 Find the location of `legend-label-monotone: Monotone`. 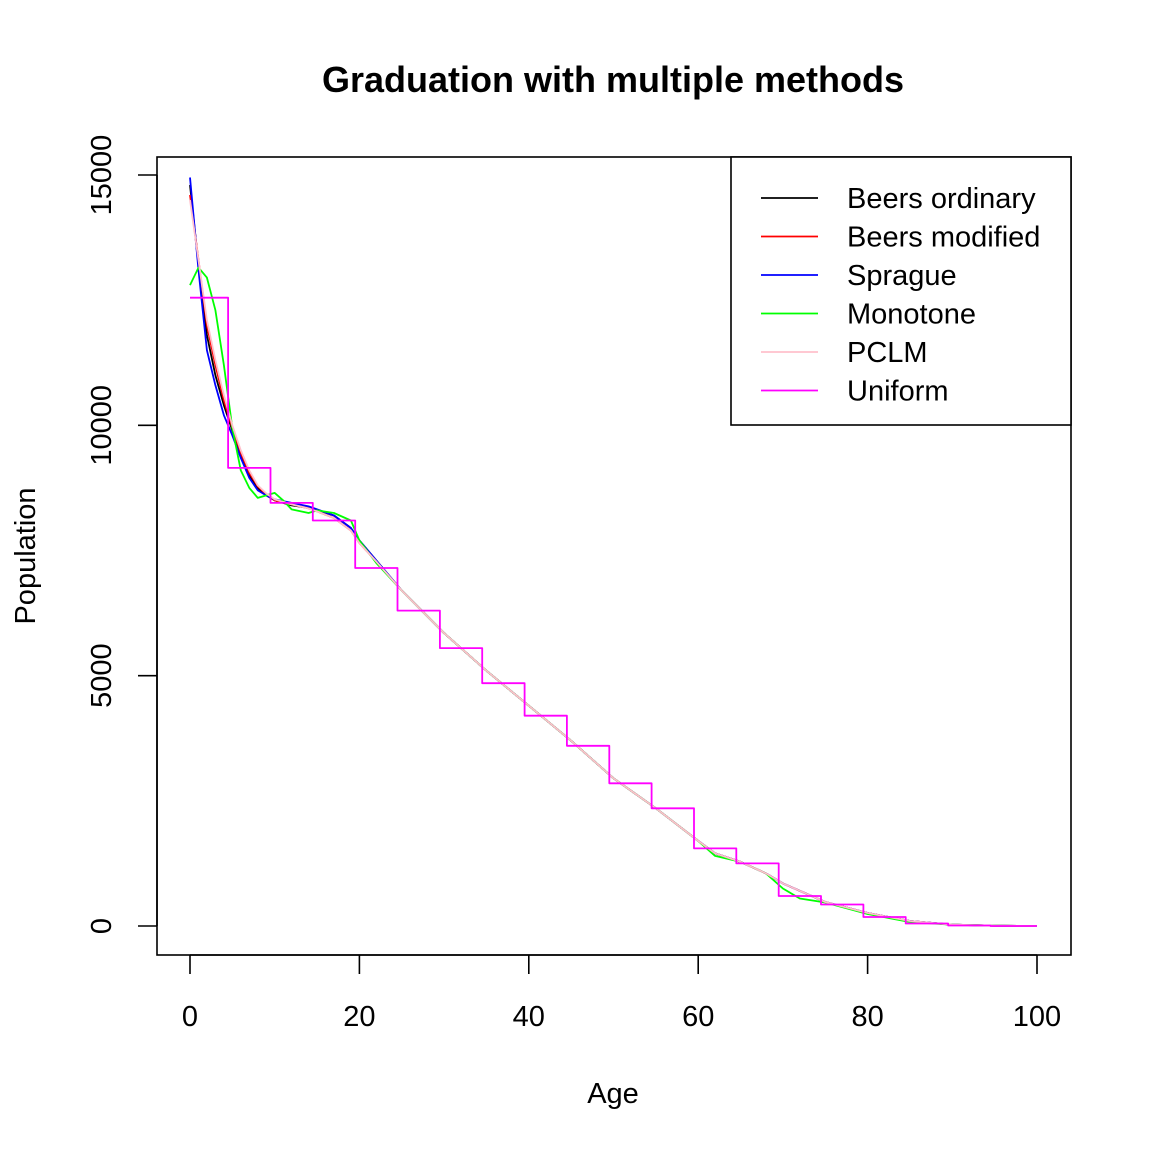

legend-label-monotone: Monotone is located at coordinates (911, 315).